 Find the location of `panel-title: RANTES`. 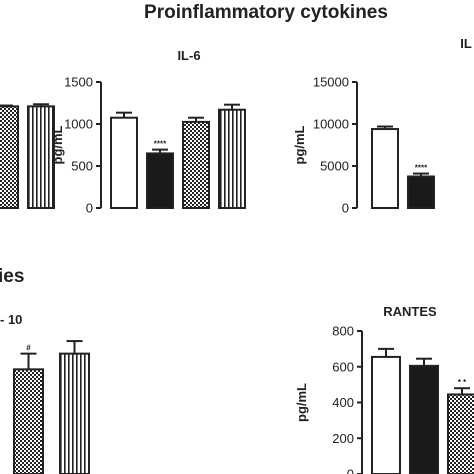

panel-title: RANTES is located at coordinates (410, 311).